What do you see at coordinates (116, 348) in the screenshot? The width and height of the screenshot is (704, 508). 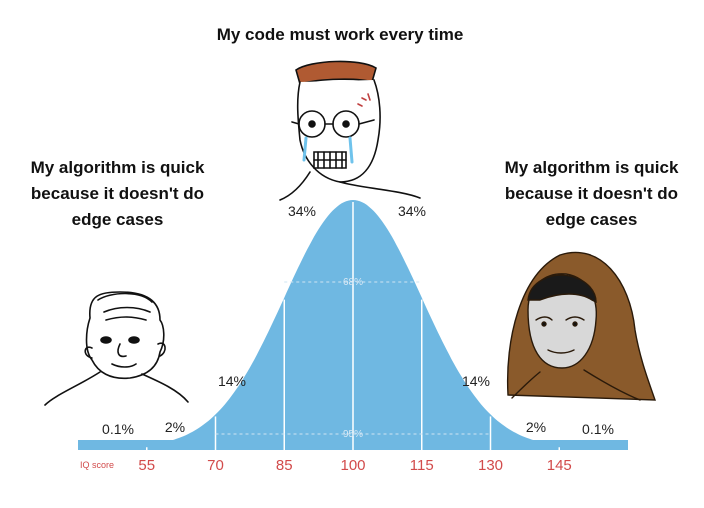 I see `wojak-simple-icon` at bounding box center [116, 348].